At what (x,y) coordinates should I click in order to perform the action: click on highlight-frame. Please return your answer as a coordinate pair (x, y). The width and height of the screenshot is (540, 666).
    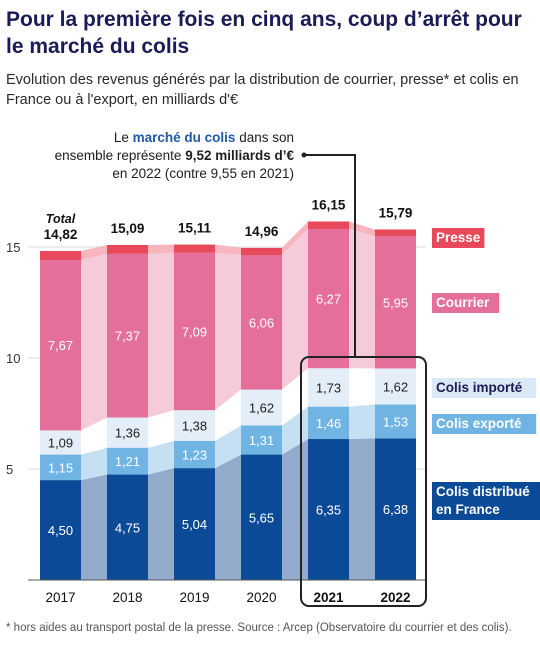
    Looking at the image, I should click on (363, 481).